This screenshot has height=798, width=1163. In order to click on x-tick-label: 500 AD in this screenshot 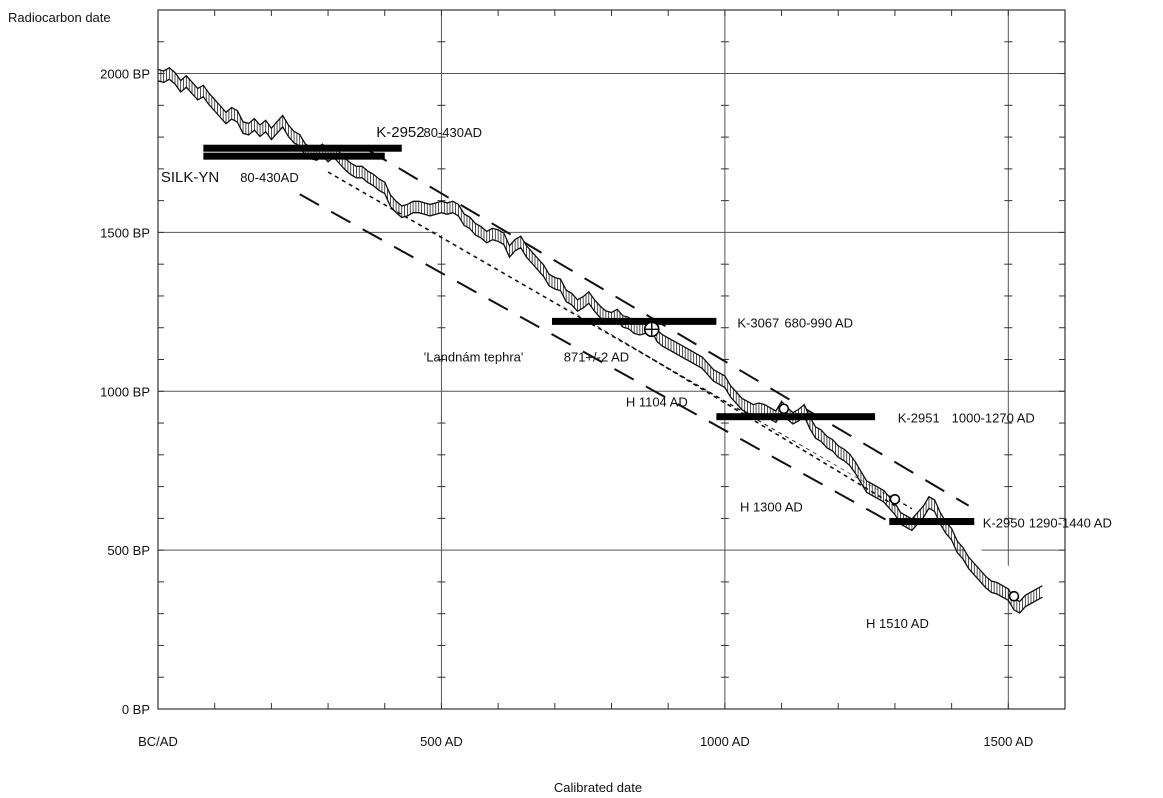, I will do `click(441, 741)`.